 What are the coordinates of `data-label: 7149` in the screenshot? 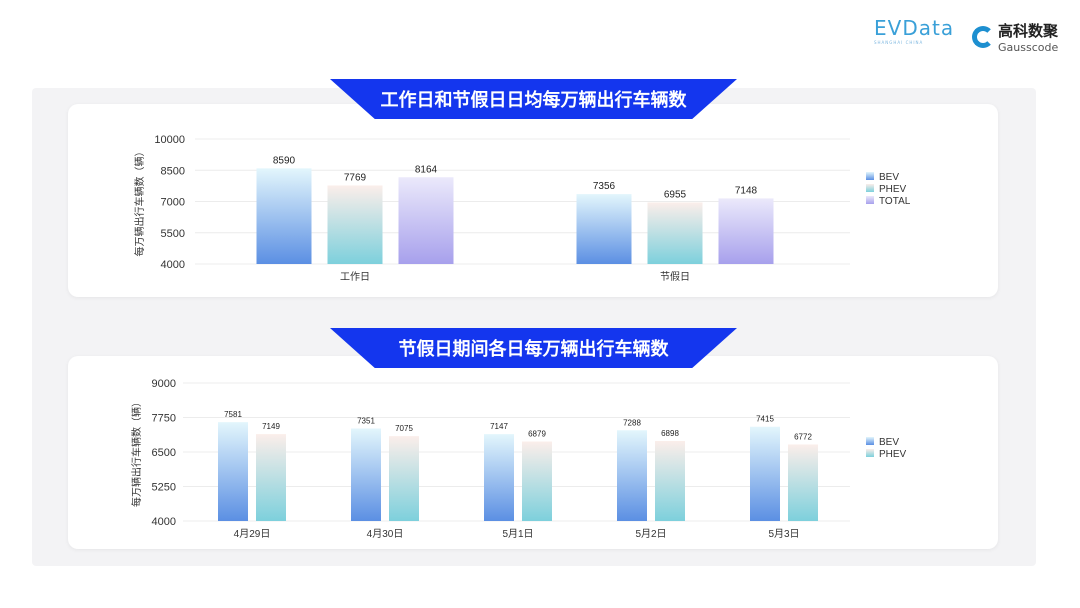 It's located at (271, 426).